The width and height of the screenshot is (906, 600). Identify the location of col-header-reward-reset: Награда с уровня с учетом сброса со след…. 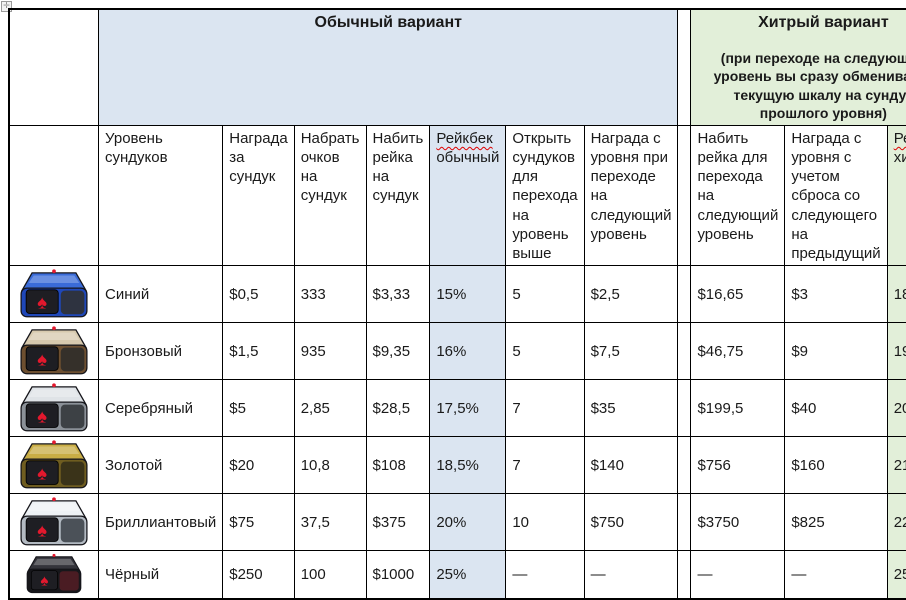
(836, 195).